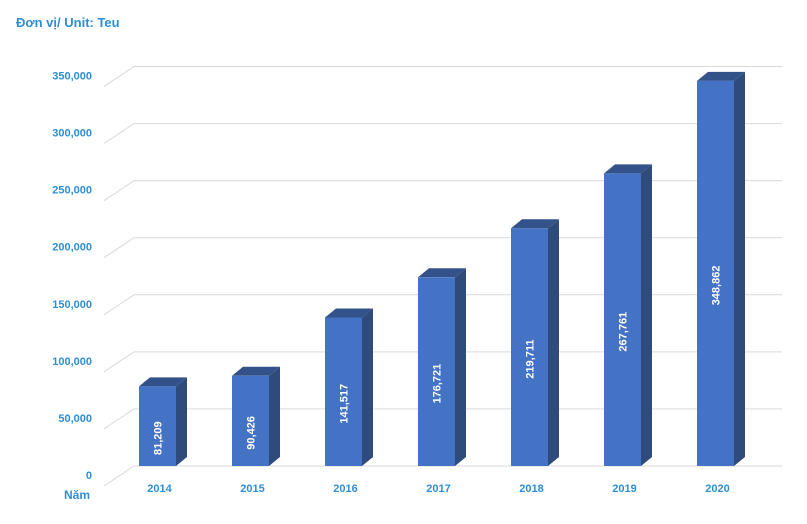 This screenshot has height=524, width=807. What do you see at coordinates (717, 489) in the screenshot?
I see `x-tick-label: 2020` at bounding box center [717, 489].